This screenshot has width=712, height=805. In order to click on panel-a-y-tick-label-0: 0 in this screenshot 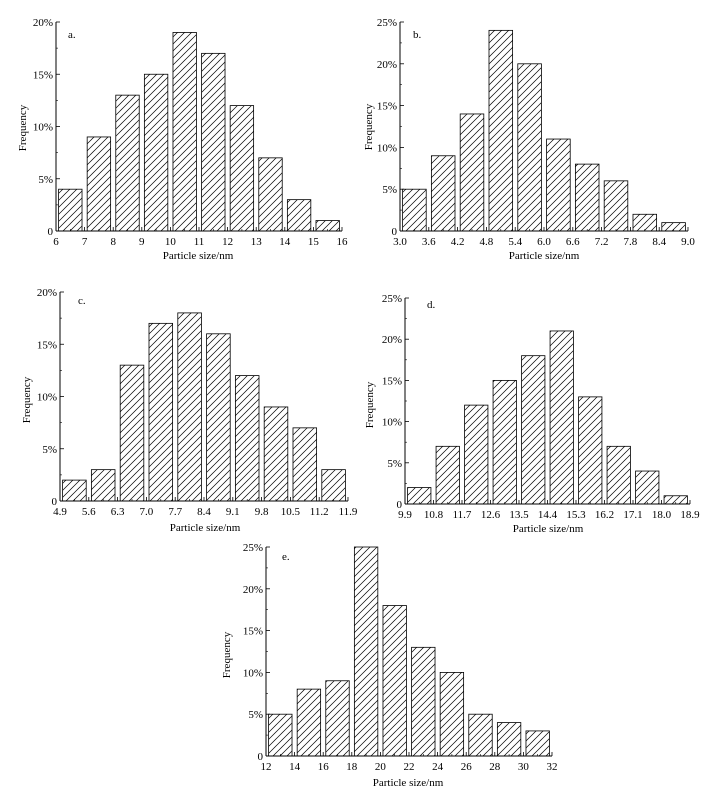, I will do `click(51, 232)`.